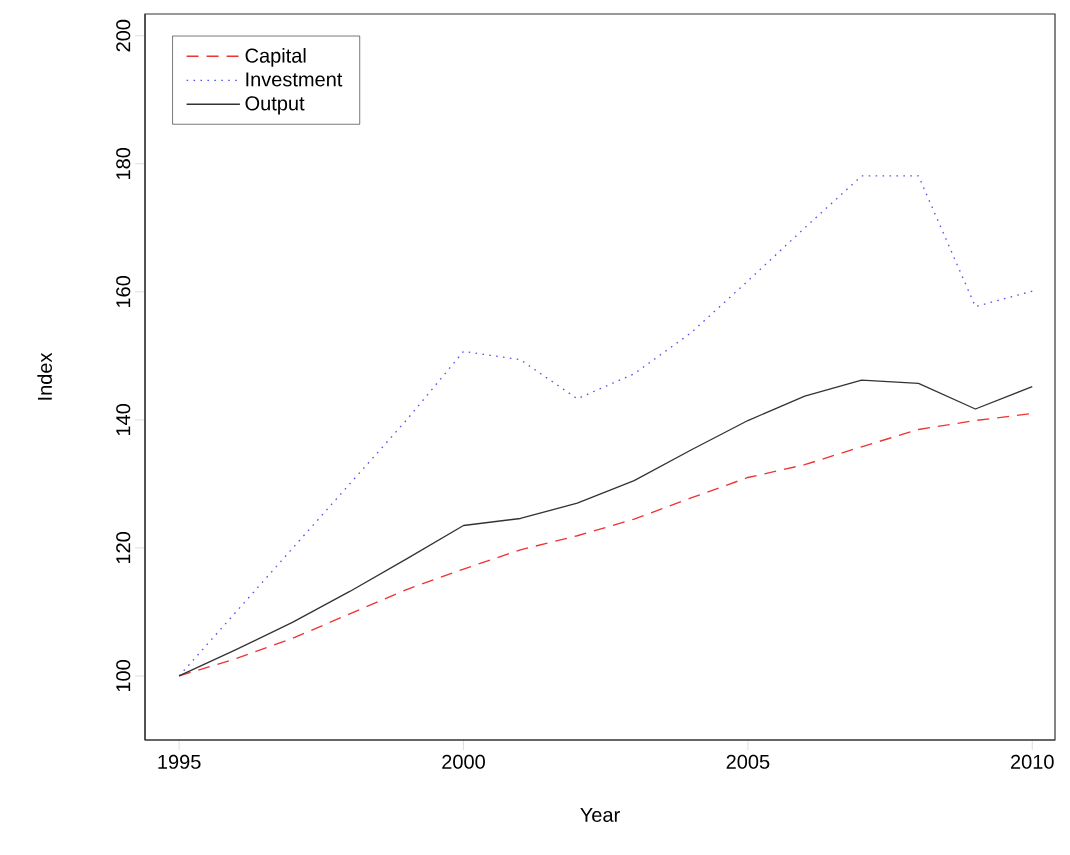  What do you see at coordinates (463, 761) in the screenshot?
I see `x-tick-label: 2000` at bounding box center [463, 761].